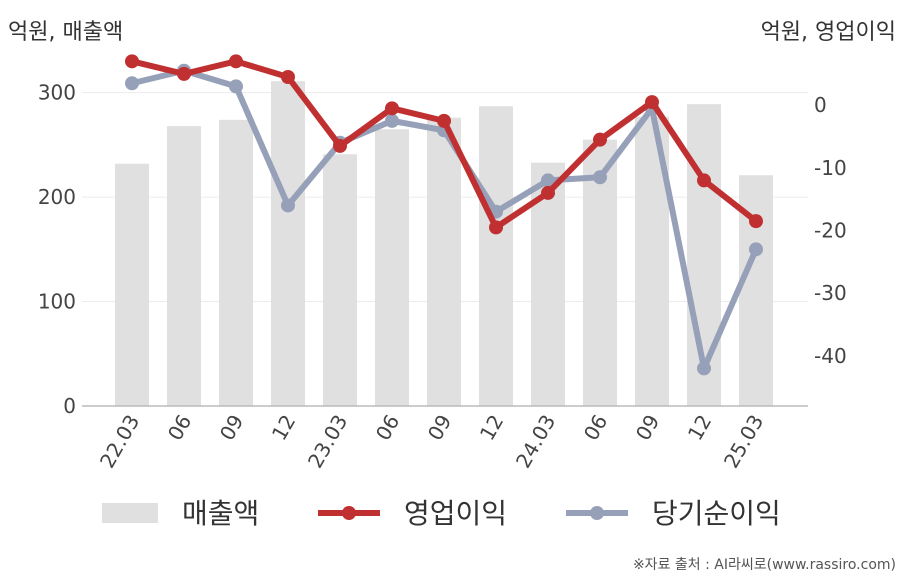  Describe the element at coordinates (57, 197) in the screenshot. I see `left-tick-label: 200` at that location.